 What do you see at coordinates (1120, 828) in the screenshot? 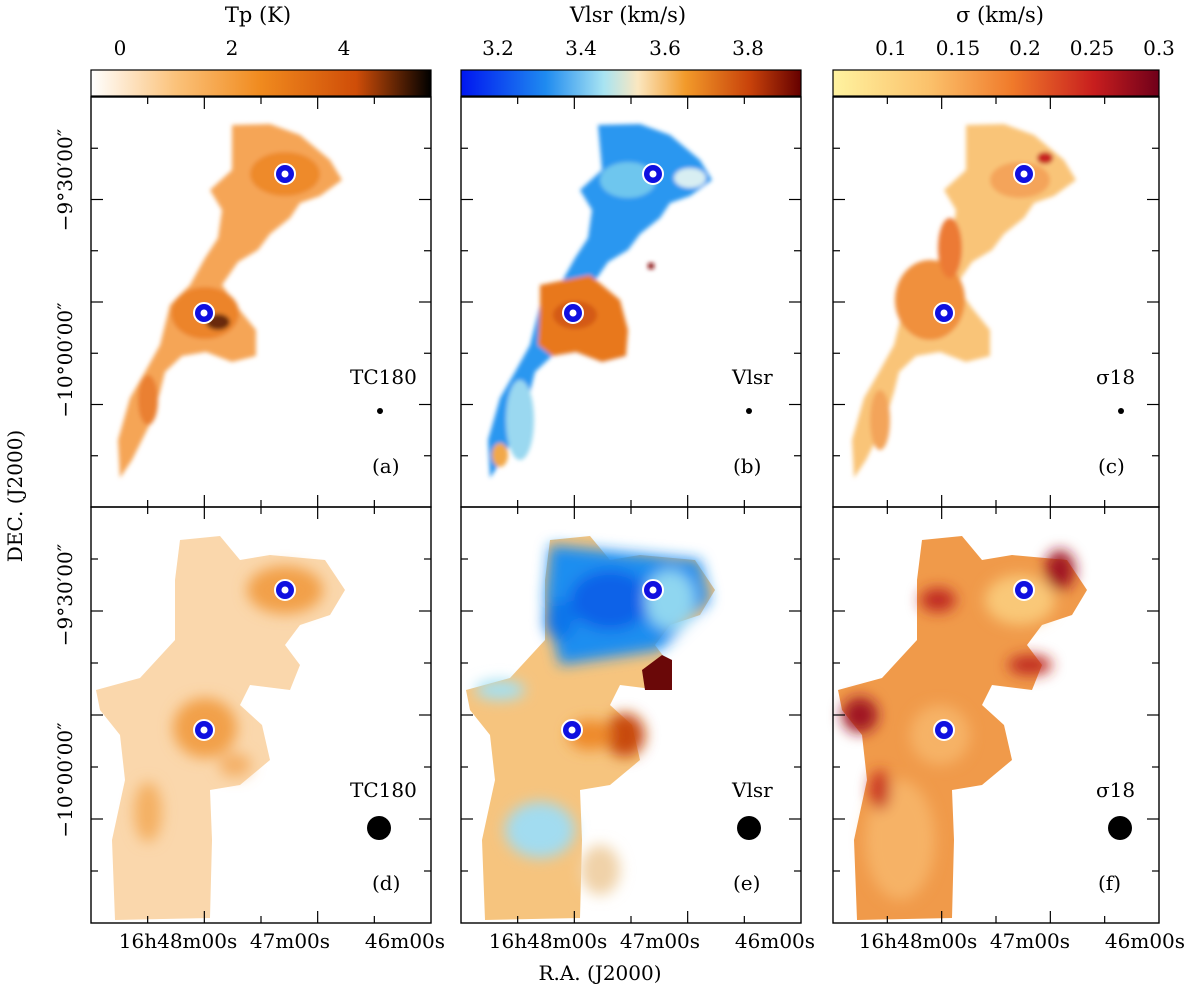
I see `beam-marker-f` at bounding box center [1120, 828].